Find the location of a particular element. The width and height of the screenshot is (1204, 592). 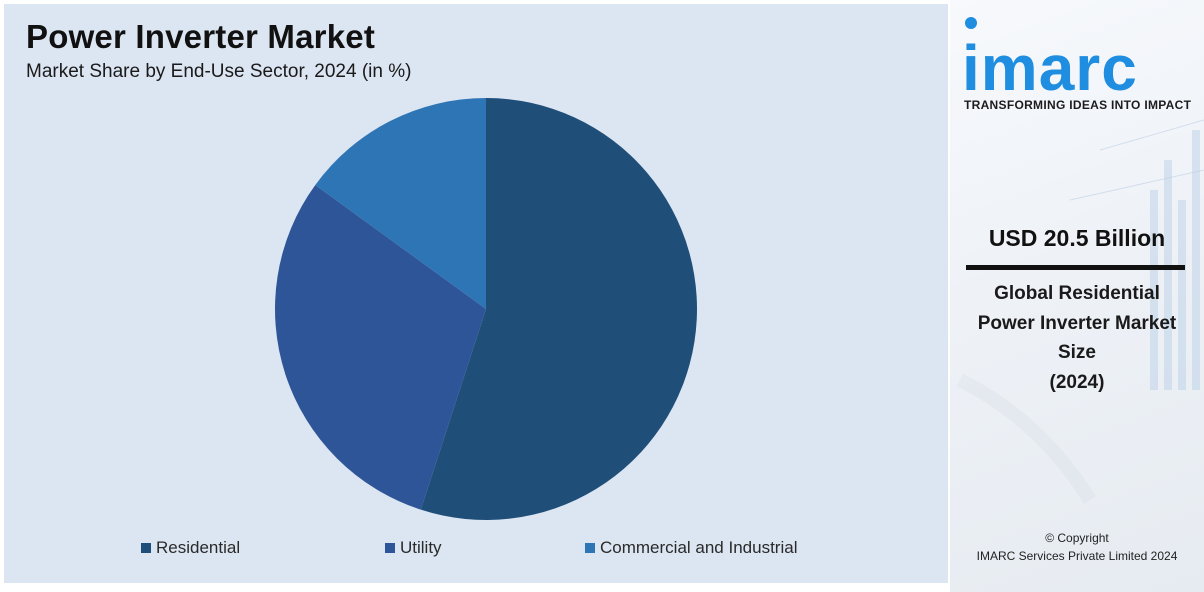

market-size-label-line: Size is located at coordinates (1077, 352).